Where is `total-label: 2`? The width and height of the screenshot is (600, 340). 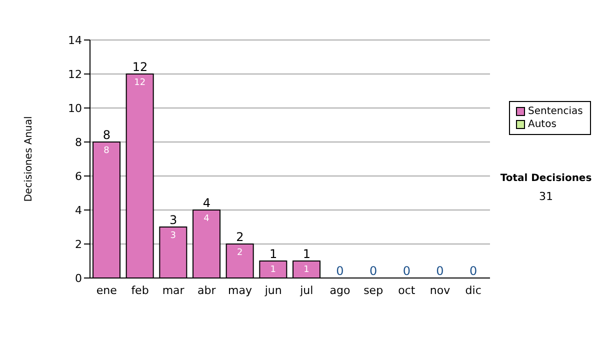
total-label: 2 is located at coordinates (240, 237).